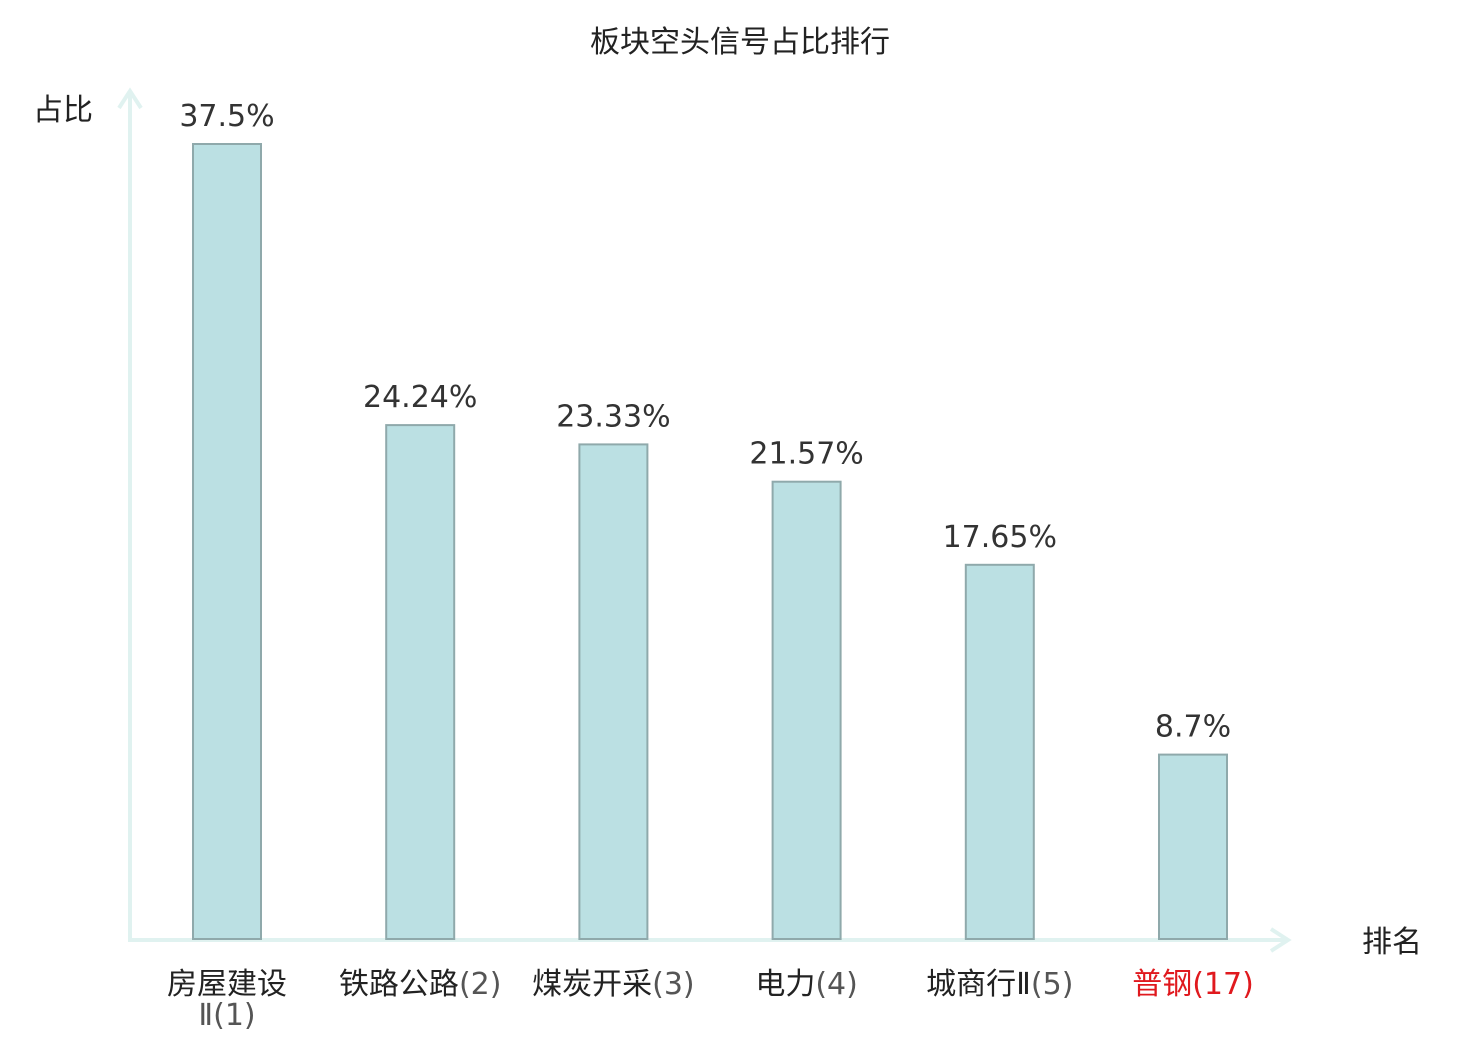 The width and height of the screenshot is (1480, 1040). Describe the element at coordinates (227, 1000) in the screenshot. I see `category-label-1: 房屋建设 Ⅱ(1)` at that location.